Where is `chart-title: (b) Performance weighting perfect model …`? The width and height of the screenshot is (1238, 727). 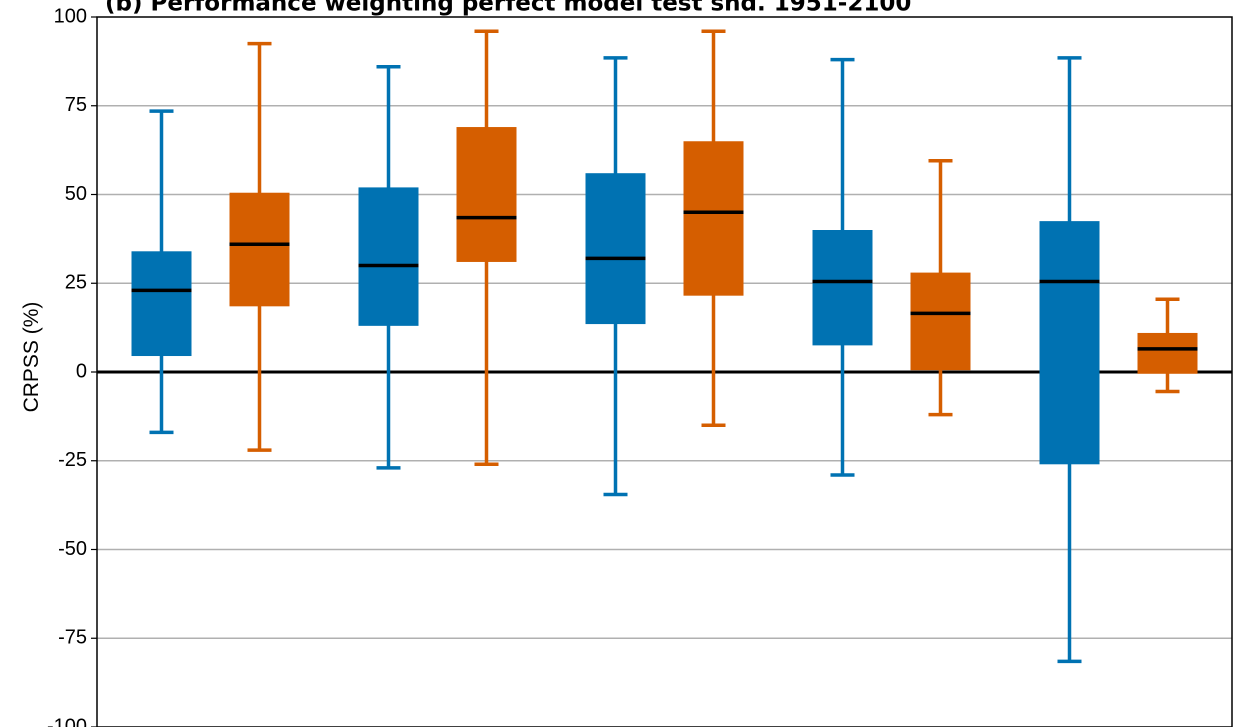 chart-title: (b) Performance weighting perfect model … is located at coordinates (508, 8).